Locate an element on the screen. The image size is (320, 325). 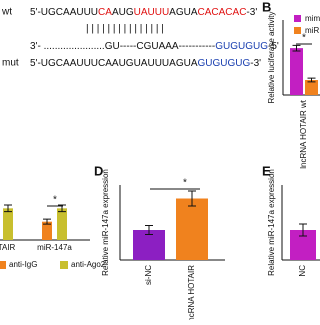
legend-label: miR is located at coordinates (312, 30).